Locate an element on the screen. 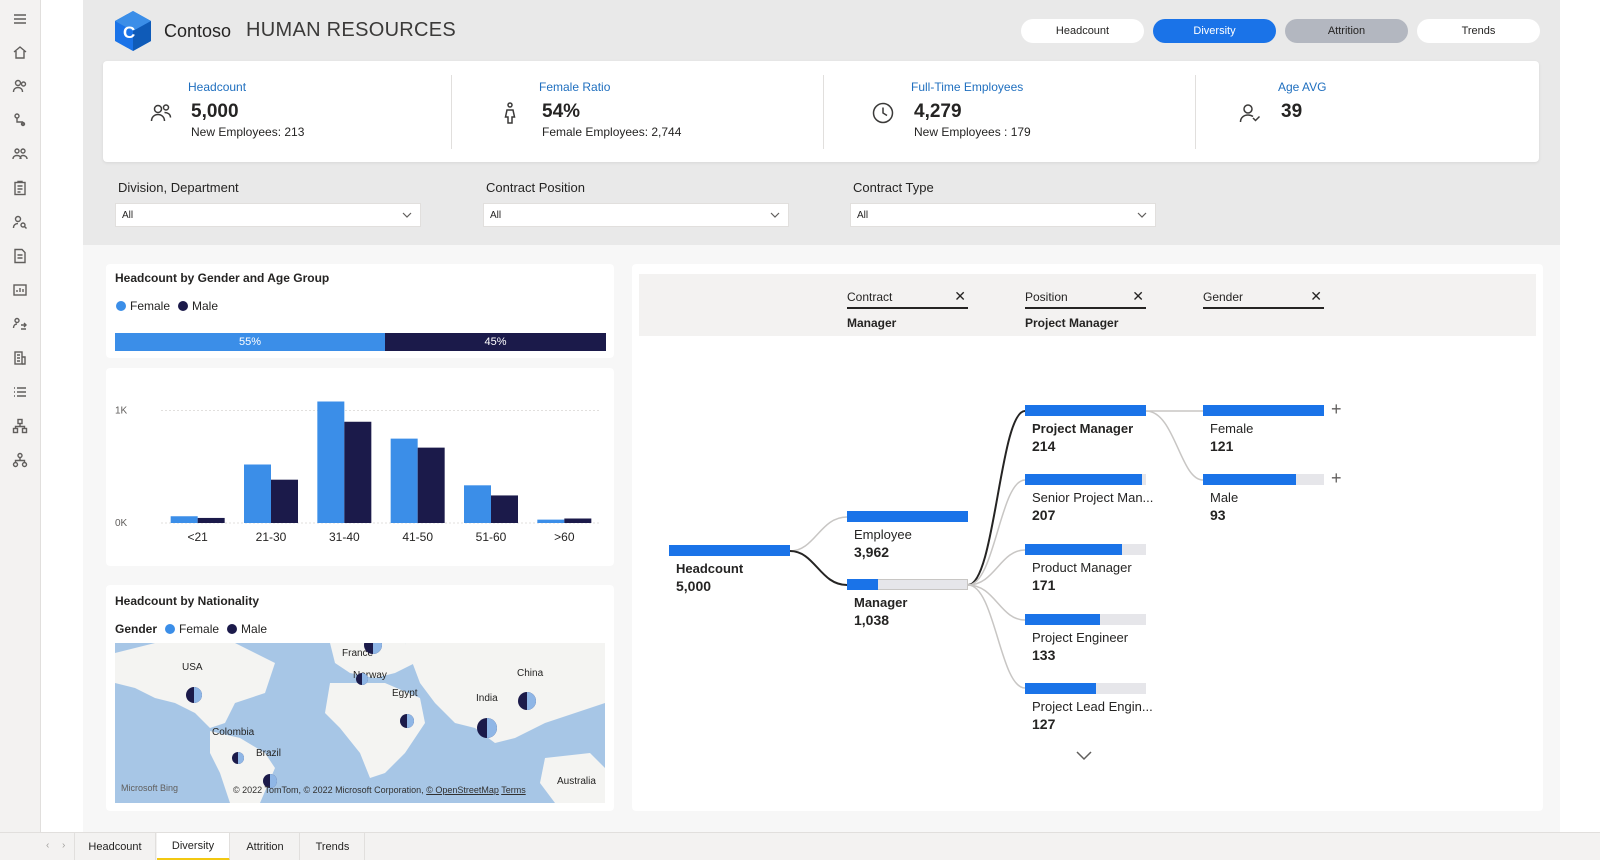  slicer-contract-type-label: Contract Type is located at coordinates (893, 187).